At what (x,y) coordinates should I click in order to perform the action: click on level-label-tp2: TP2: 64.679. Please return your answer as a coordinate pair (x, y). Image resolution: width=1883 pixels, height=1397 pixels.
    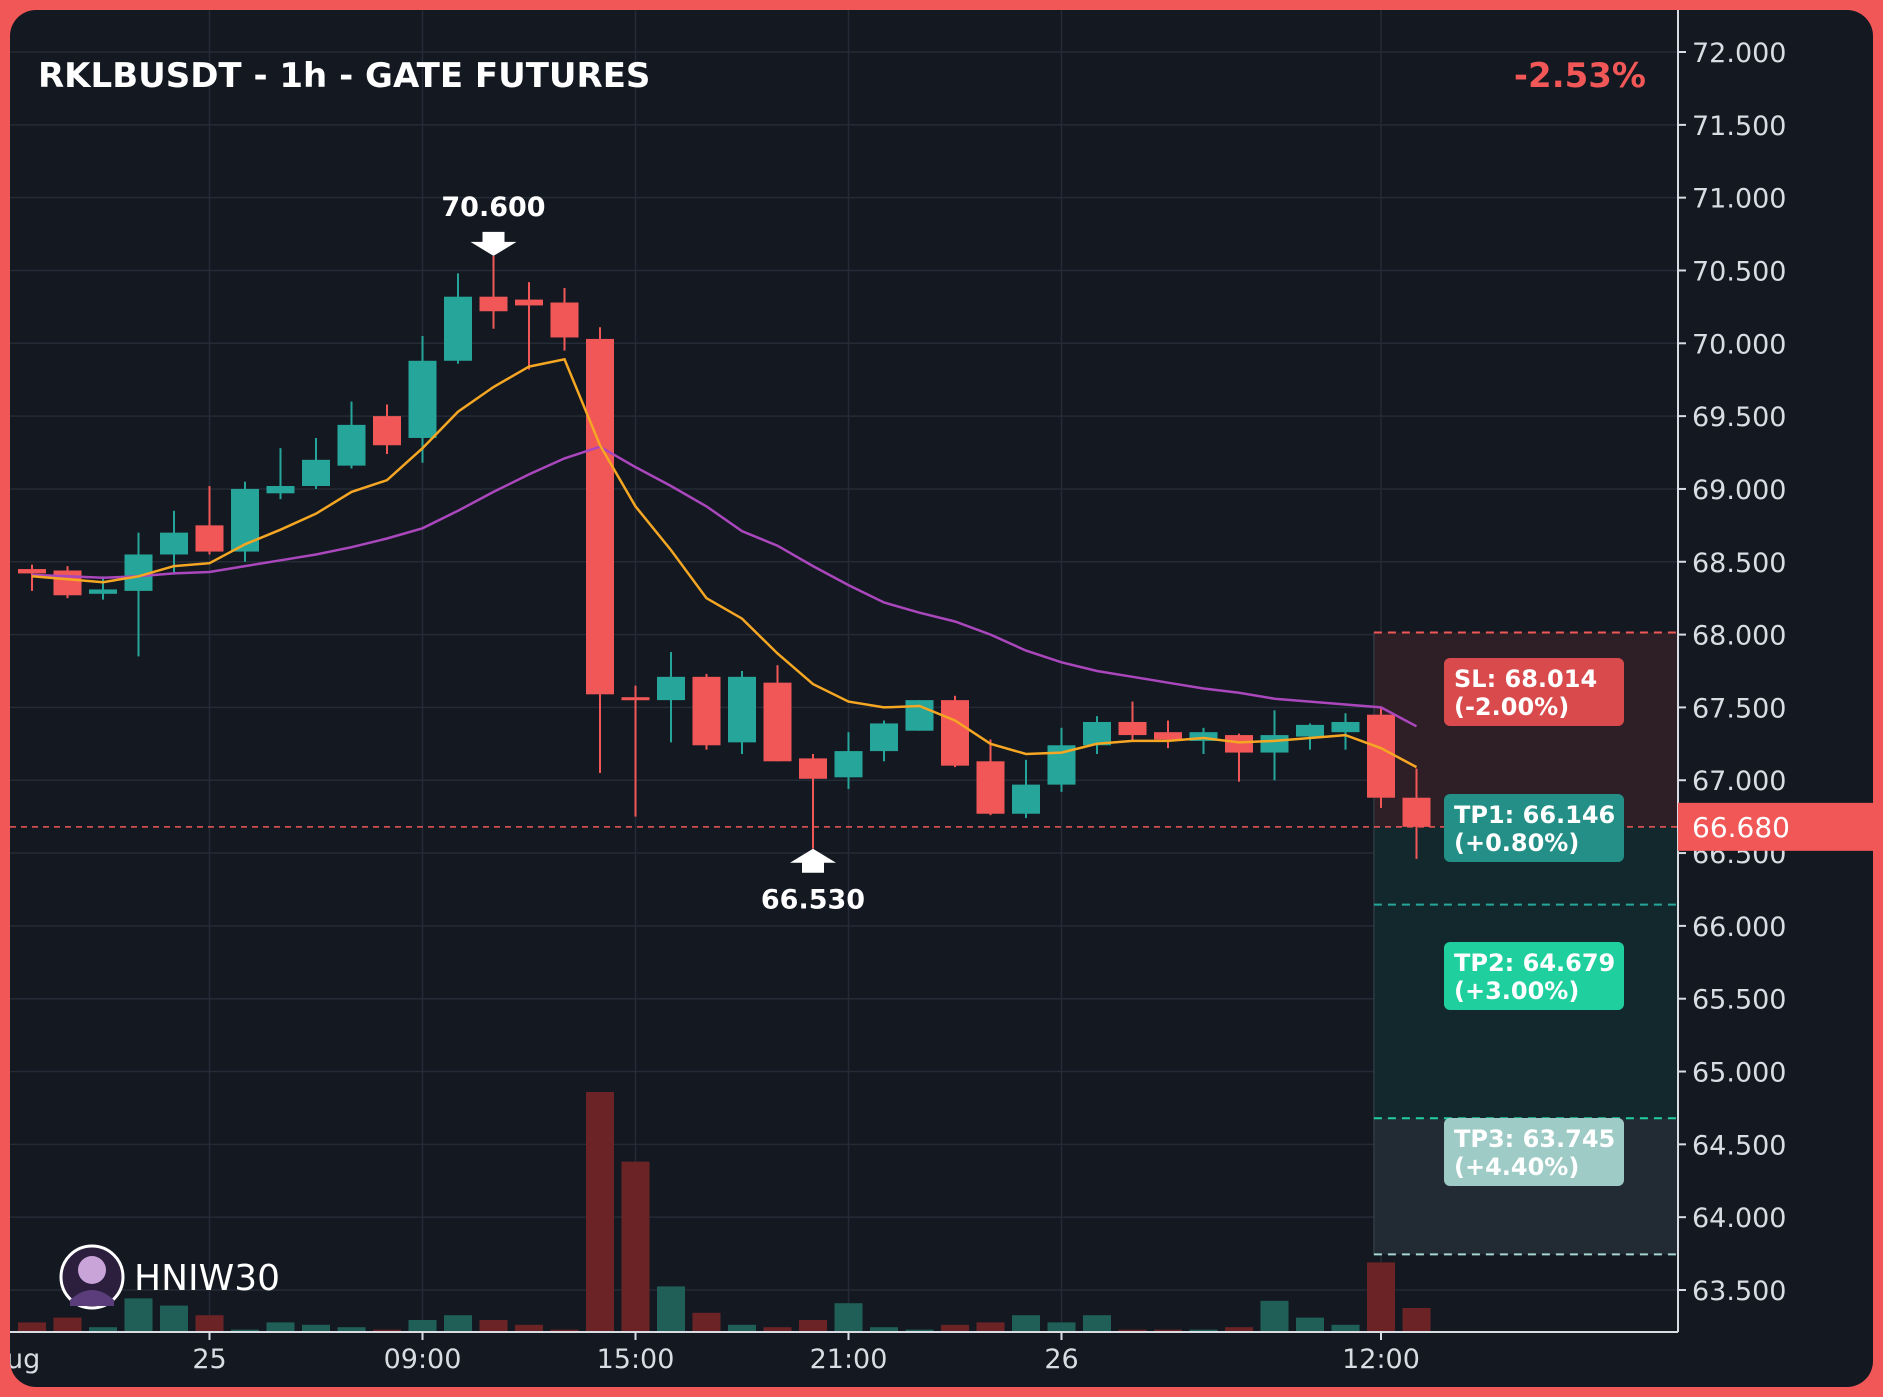
    Looking at the image, I should click on (1534, 963).